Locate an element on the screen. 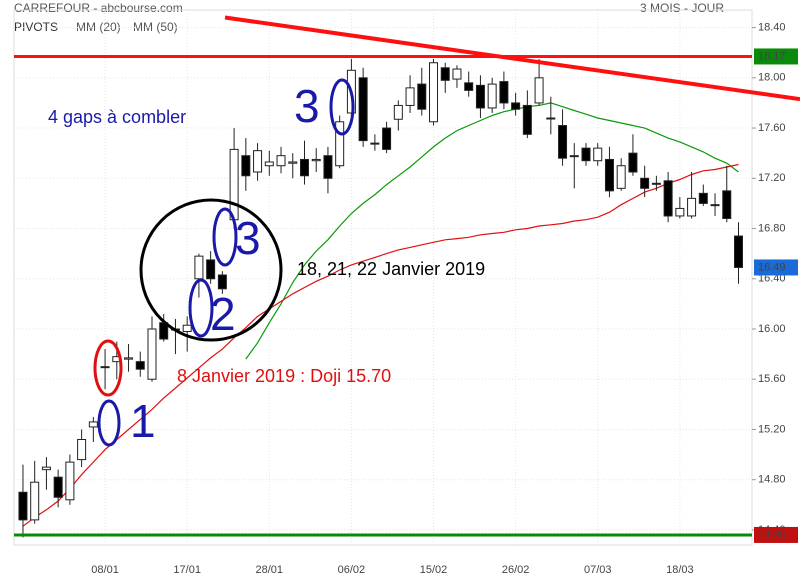 Image resolution: width=800 pixels, height=580 pixels. doji-ellipse is located at coordinates (108, 368).